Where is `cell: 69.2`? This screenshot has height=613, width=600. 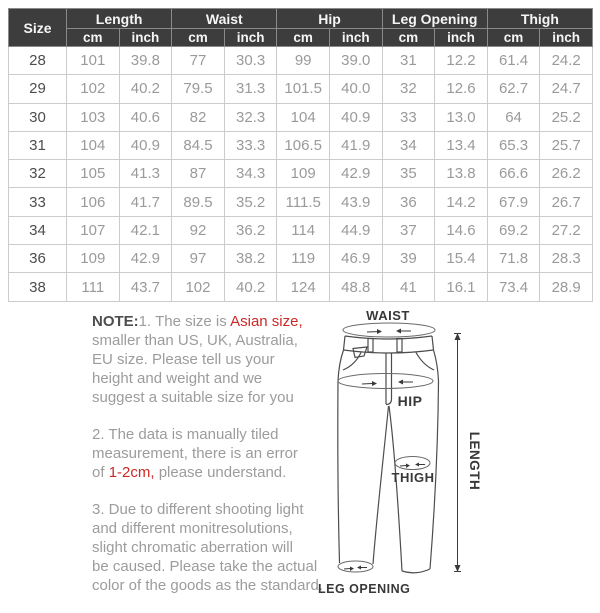 cell: 69.2 is located at coordinates (513, 230).